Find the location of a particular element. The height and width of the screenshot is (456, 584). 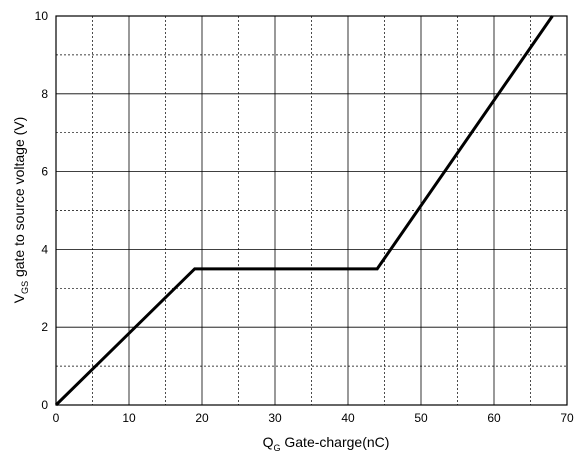

x-tick-label: 10 is located at coordinates (129, 418).